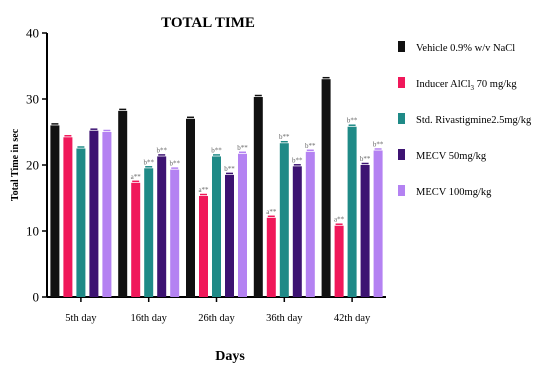 The image size is (534, 366). Describe the element at coordinates (208, 23) in the screenshot. I see `chart-title: TOTAL TIME` at that location.